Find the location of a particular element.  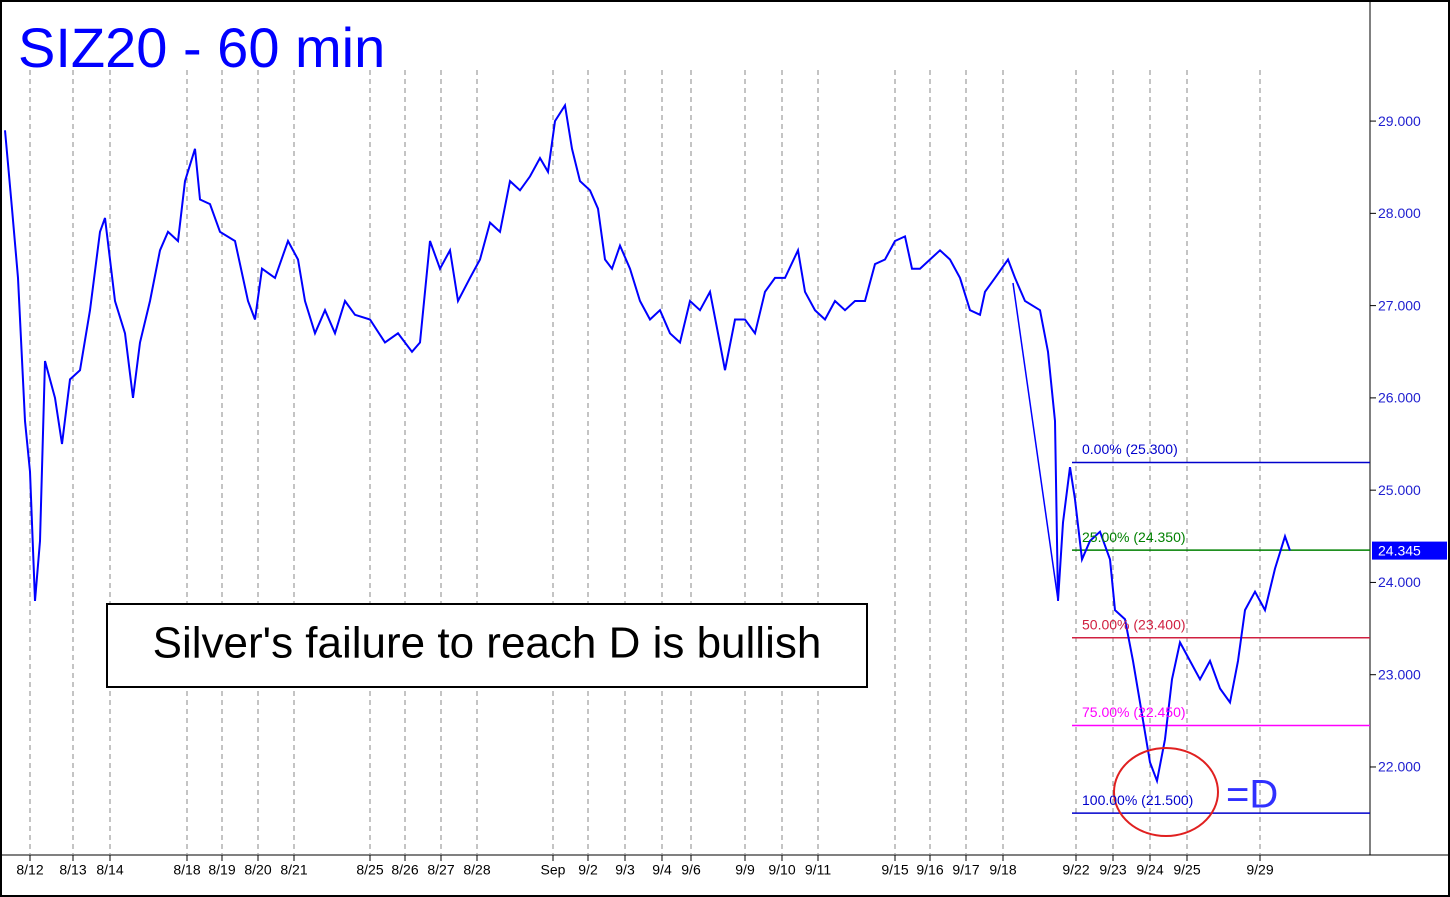

x-tick-label: 8/21 is located at coordinates (293, 870).